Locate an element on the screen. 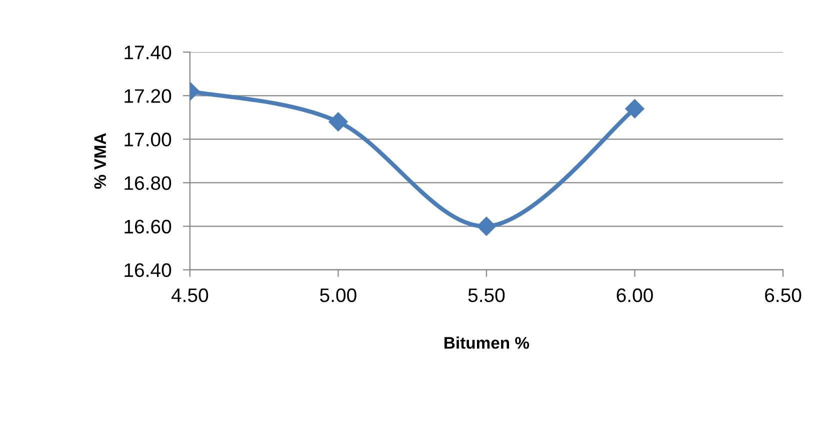  y-tick-label: 16.40 is located at coordinates (148, 270).